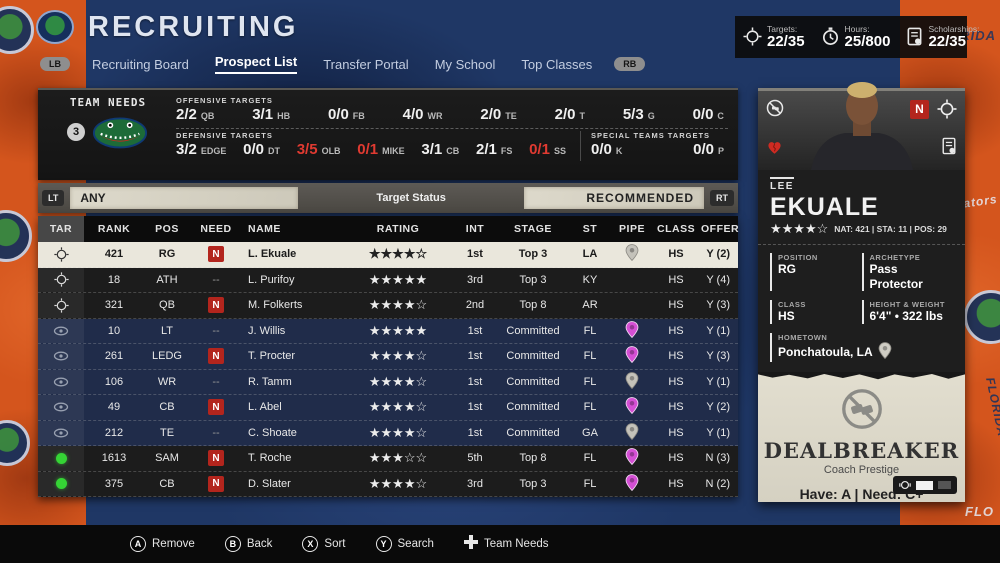  I want to click on team-logo-icon, so click(55, 27).